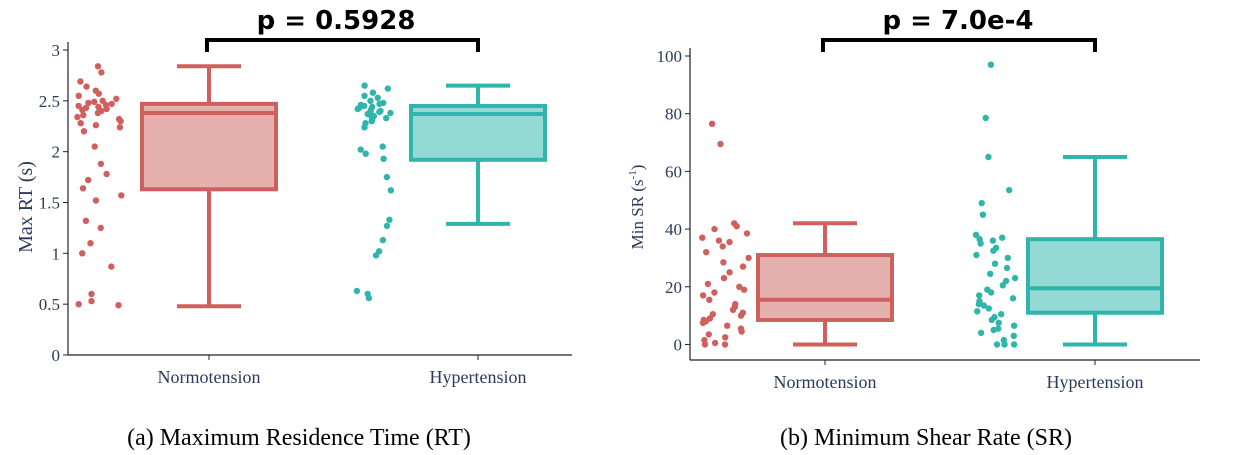 The width and height of the screenshot is (1236, 455). What do you see at coordinates (336, 21) in the screenshot?
I see `panel-a-p-value: p = 0.5928` at bounding box center [336, 21].